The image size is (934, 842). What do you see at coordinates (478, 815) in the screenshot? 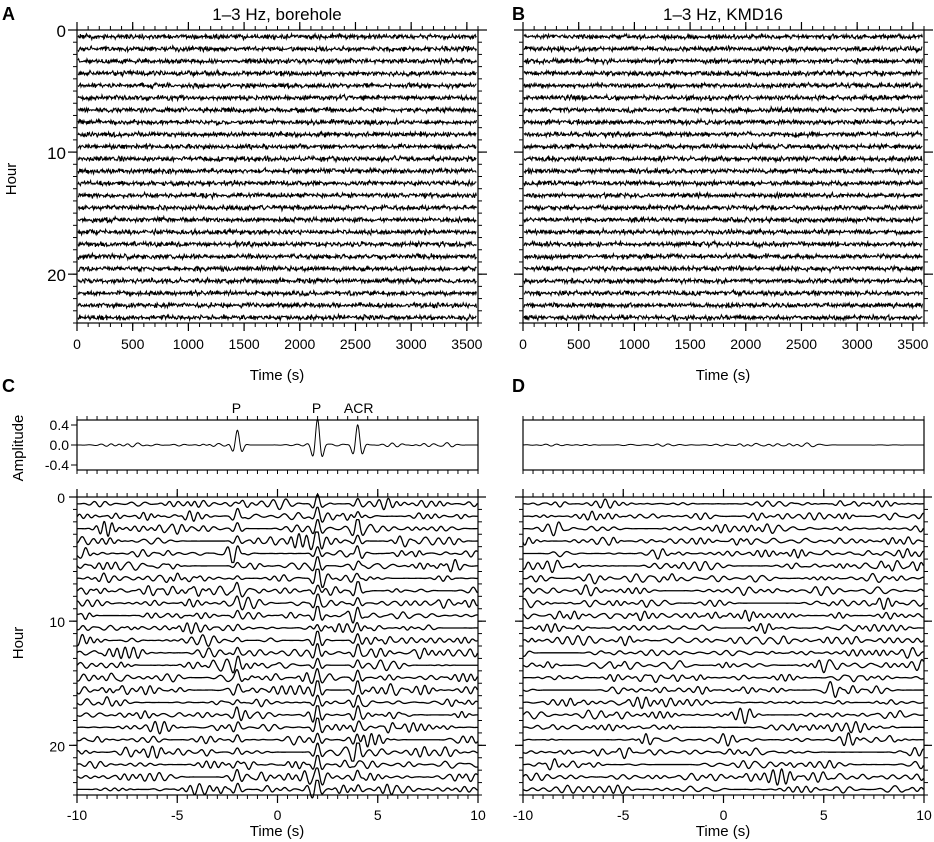
I see `panel-c-tick-label-x: 10` at bounding box center [478, 815].